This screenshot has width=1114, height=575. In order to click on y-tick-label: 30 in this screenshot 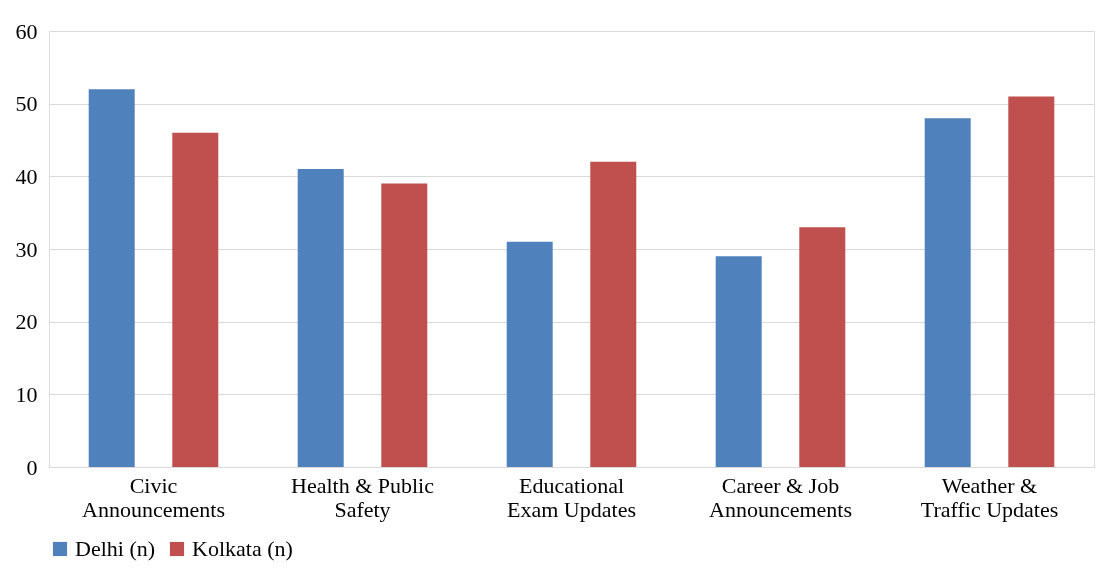, I will do `click(26, 249)`.